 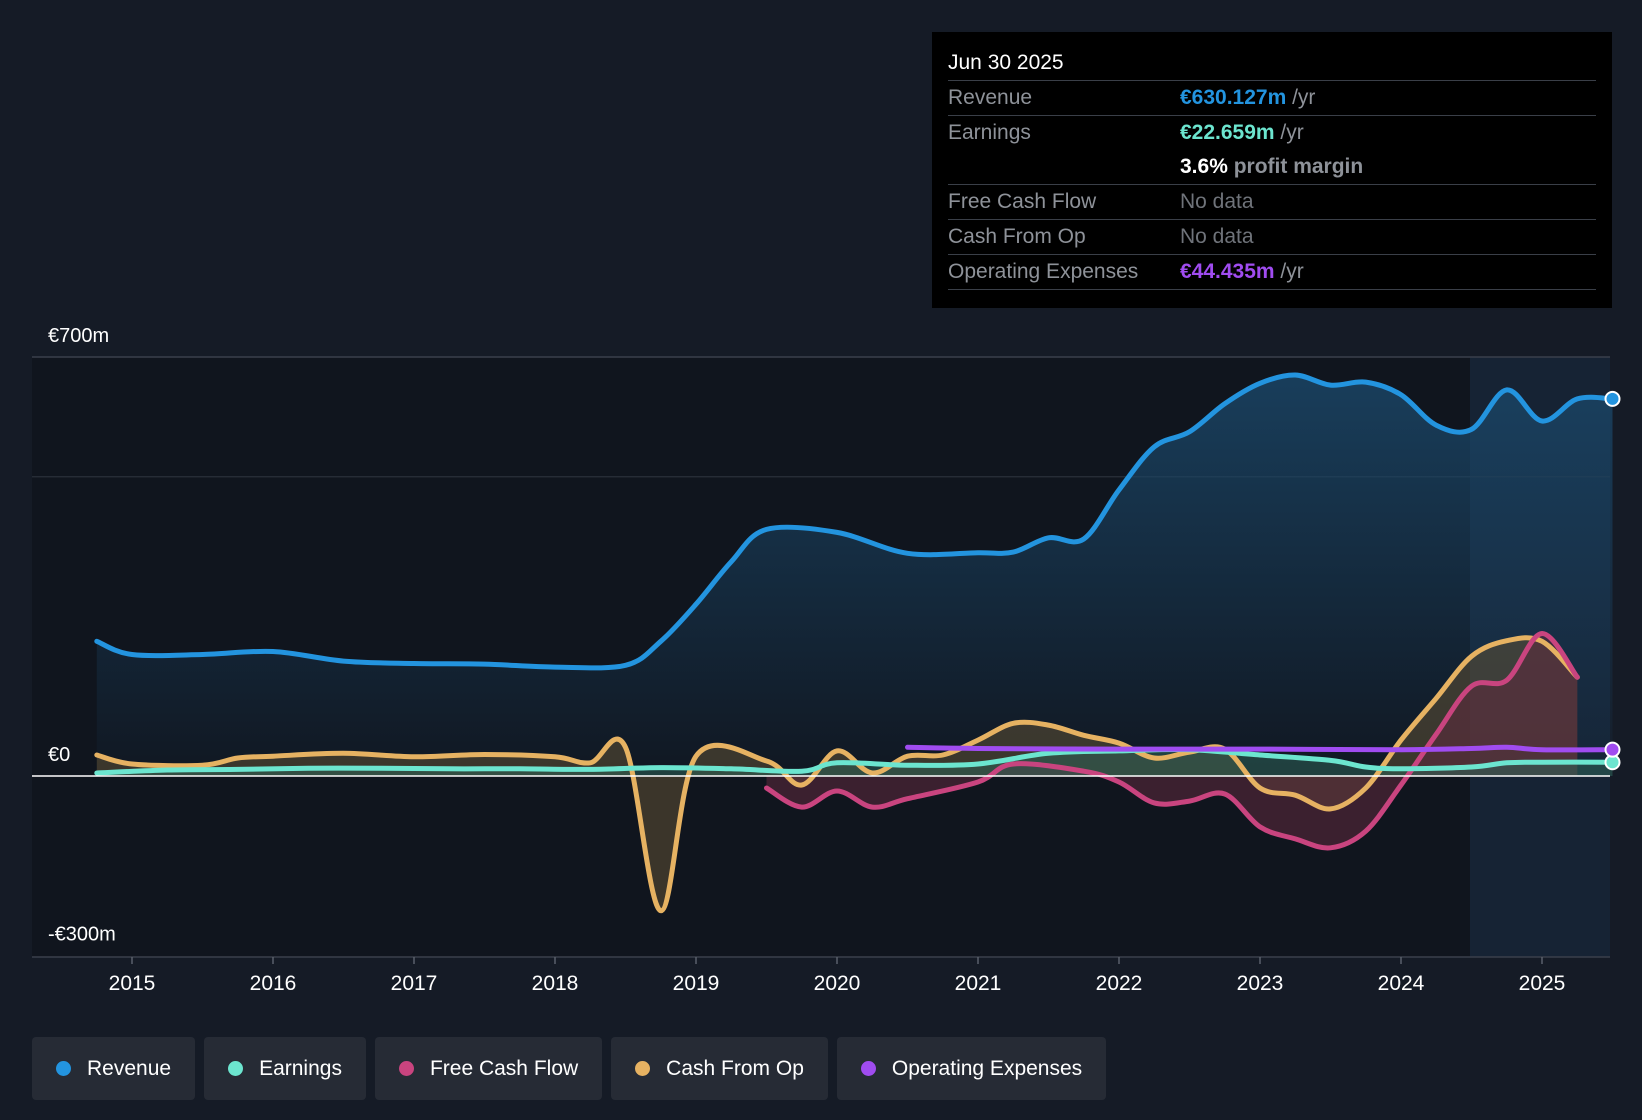 I want to click on tooltip-row-opex: Operating Expenses €44.435m /yr, so click(x=1272, y=272).